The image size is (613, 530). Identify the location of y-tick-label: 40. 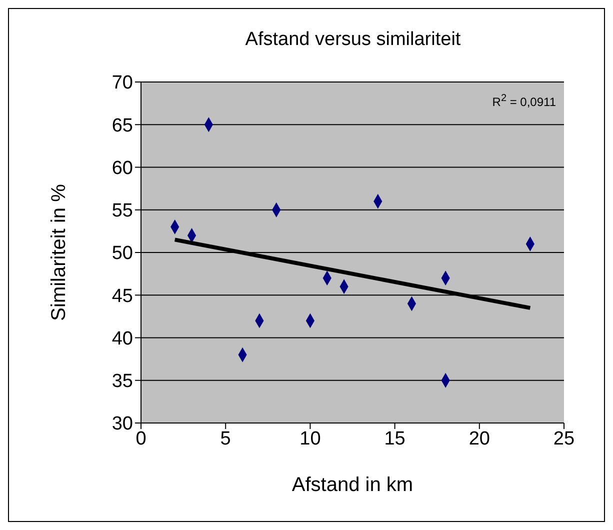
(122, 339).